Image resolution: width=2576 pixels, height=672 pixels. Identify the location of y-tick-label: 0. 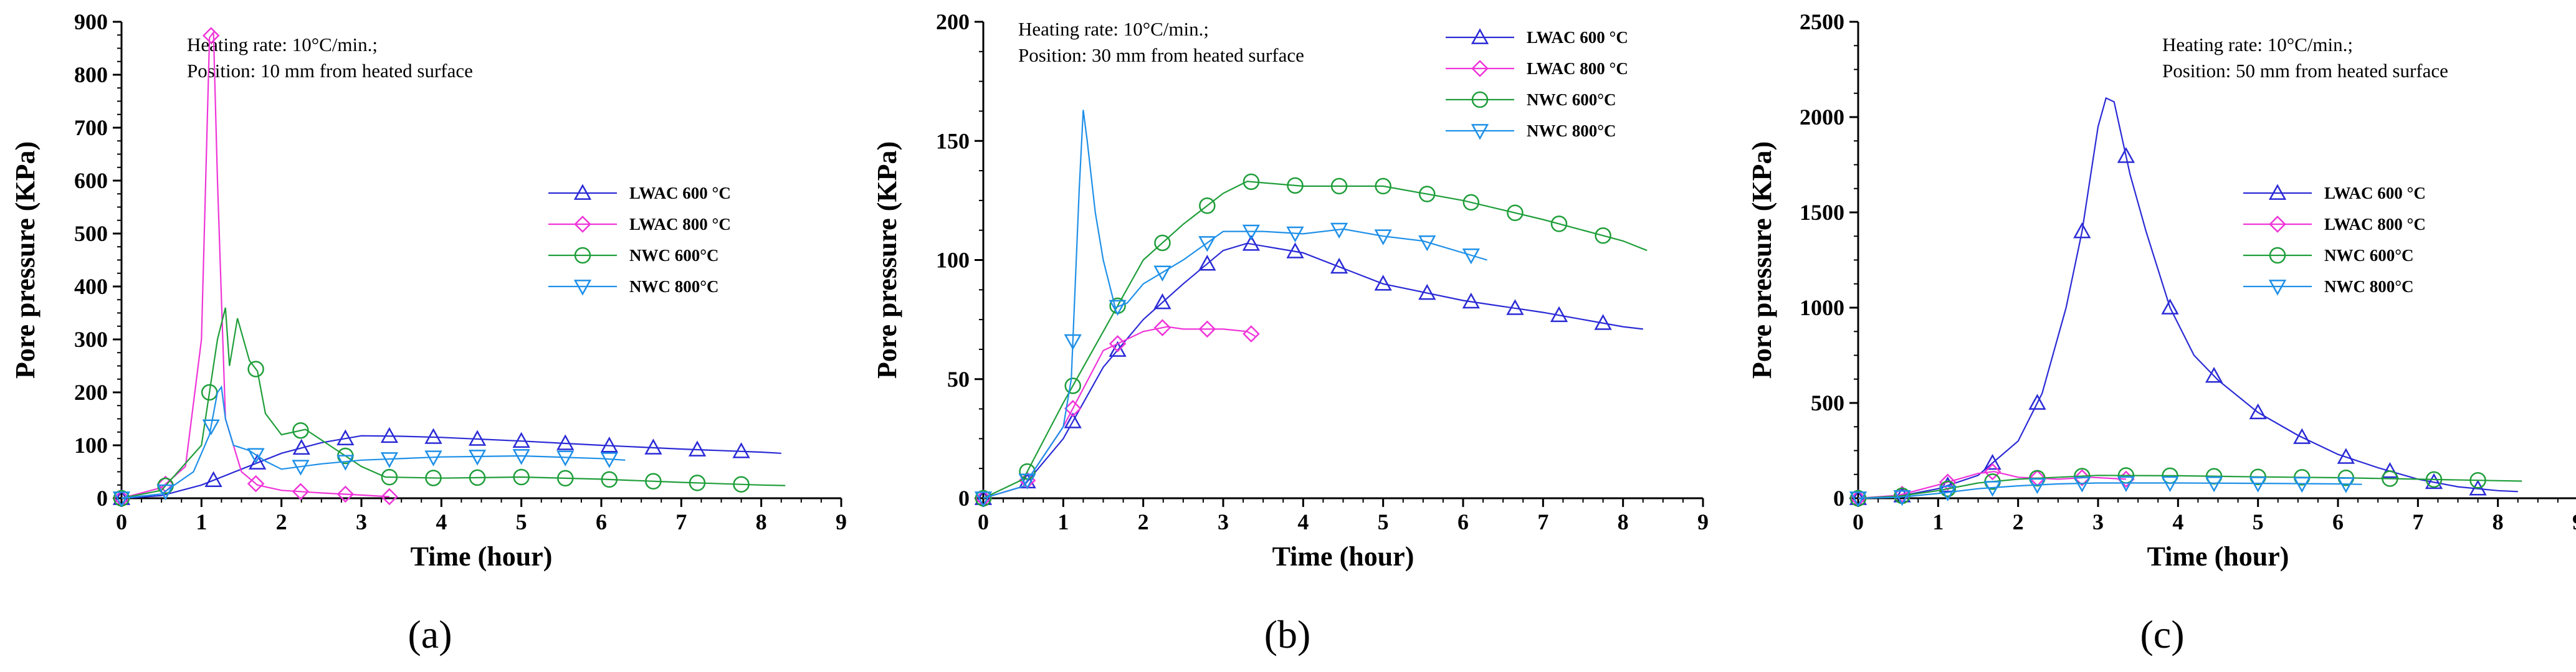
(102, 498).